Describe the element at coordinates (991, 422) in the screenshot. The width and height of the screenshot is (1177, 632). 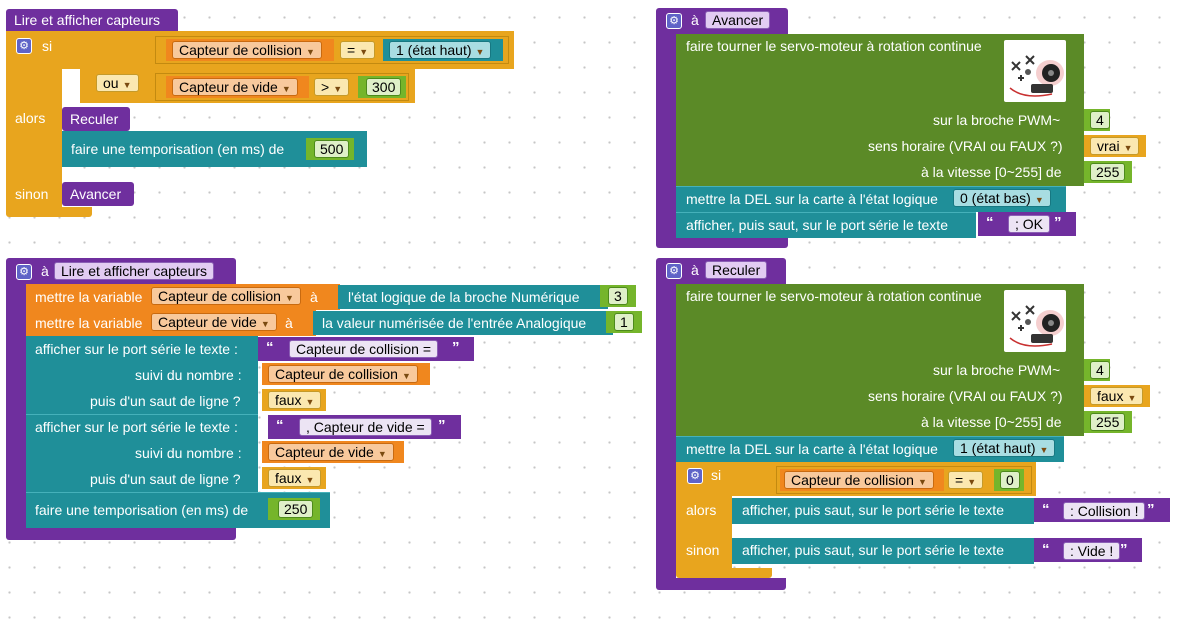
I see `speed-label: à la vitesse [0~255] de` at that location.